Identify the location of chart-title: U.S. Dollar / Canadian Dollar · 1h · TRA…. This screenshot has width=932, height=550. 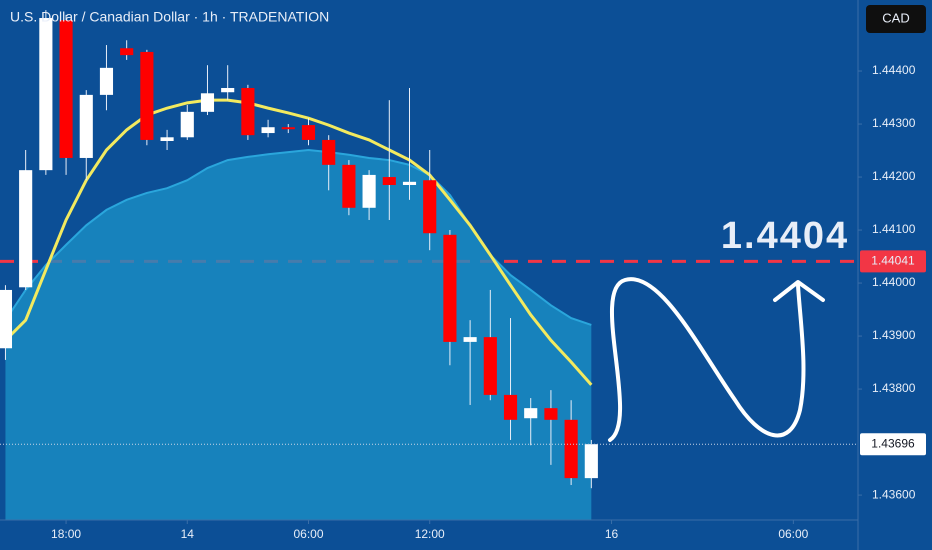
(169, 17).